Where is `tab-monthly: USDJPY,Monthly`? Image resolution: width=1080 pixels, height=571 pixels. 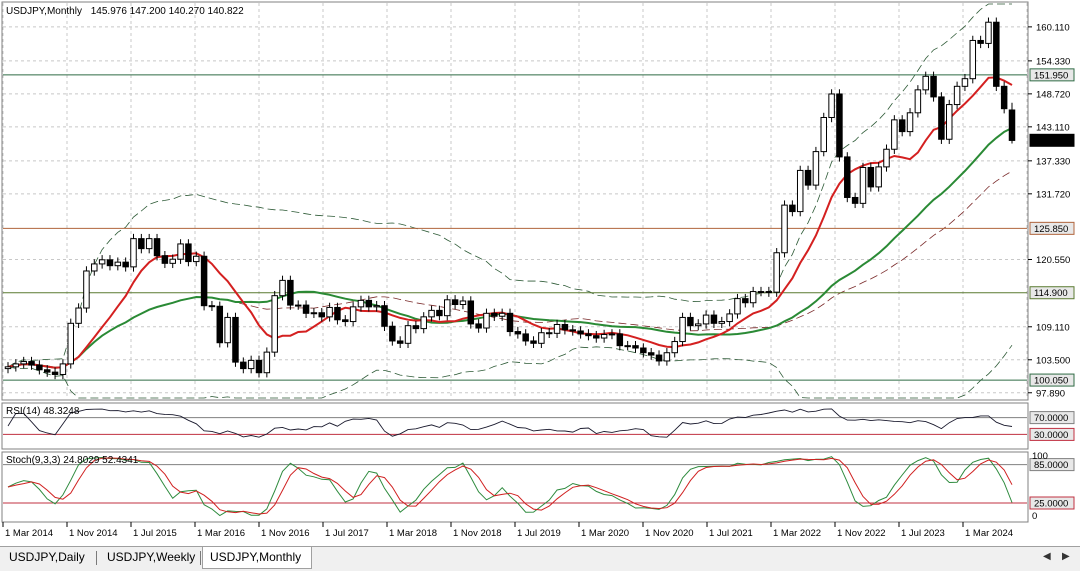 tab-monthly: USDJPY,Monthly is located at coordinates (257, 558).